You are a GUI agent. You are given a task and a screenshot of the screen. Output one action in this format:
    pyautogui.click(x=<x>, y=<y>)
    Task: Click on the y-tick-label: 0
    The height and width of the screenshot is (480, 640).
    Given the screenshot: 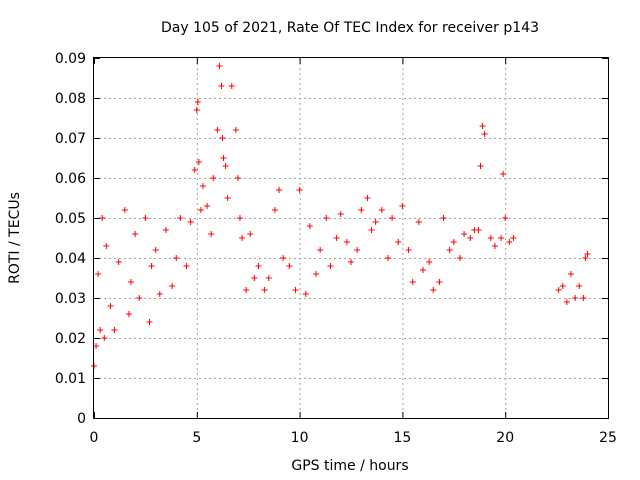 What is the action you would take?
    pyautogui.click(x=81, y=419)
    